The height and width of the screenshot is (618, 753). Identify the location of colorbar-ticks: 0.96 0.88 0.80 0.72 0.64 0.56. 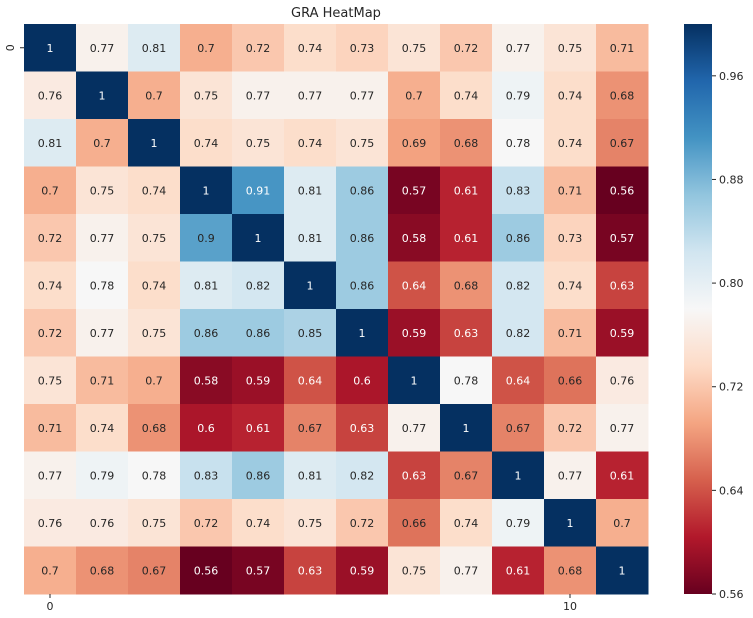
(728, 335).